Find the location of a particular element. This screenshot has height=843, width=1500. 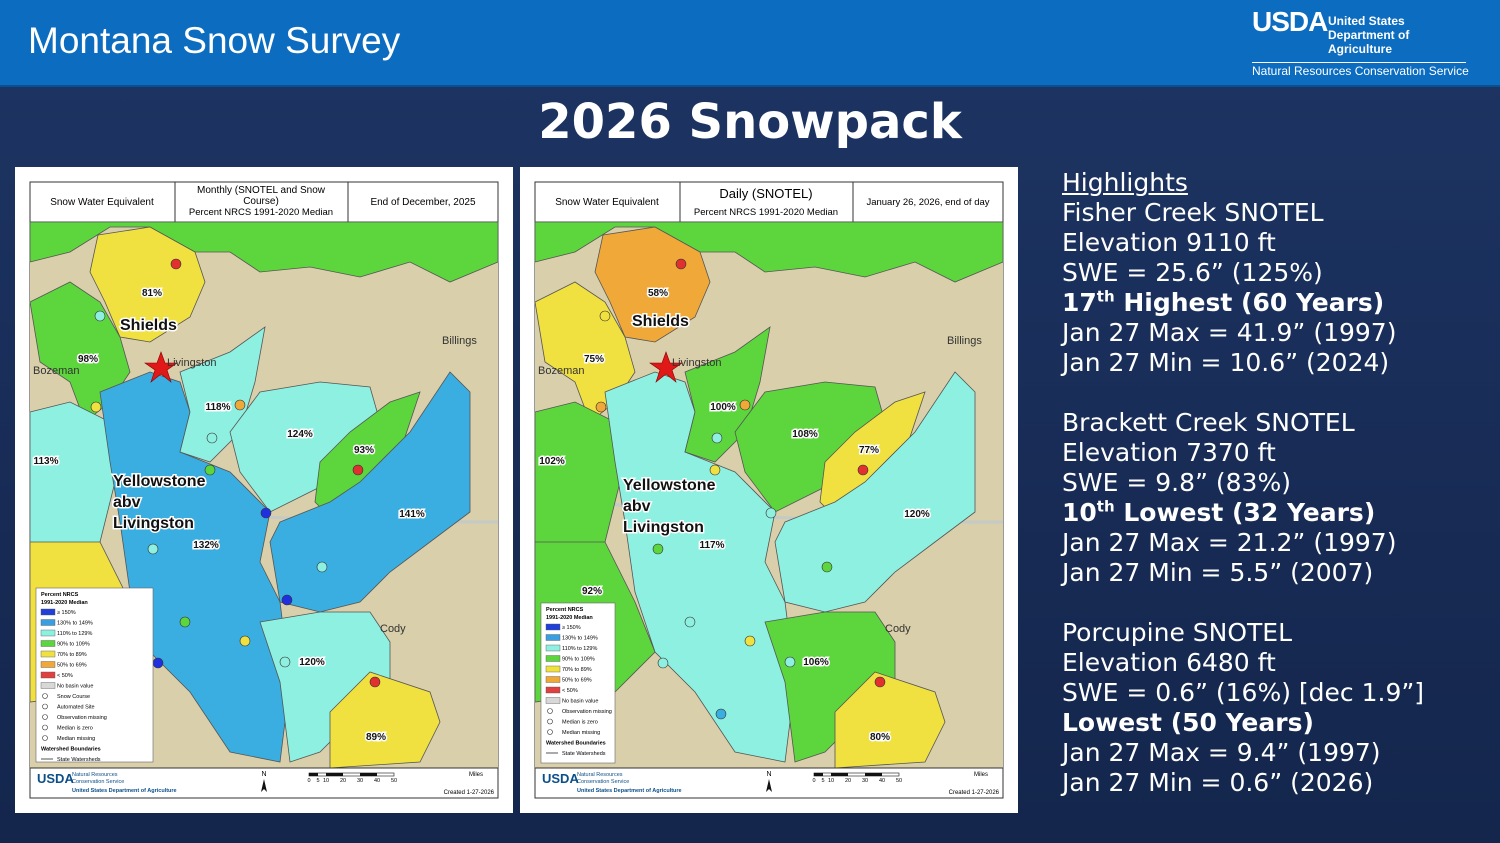

header-product: Course) is located at coordinates (261, 201).